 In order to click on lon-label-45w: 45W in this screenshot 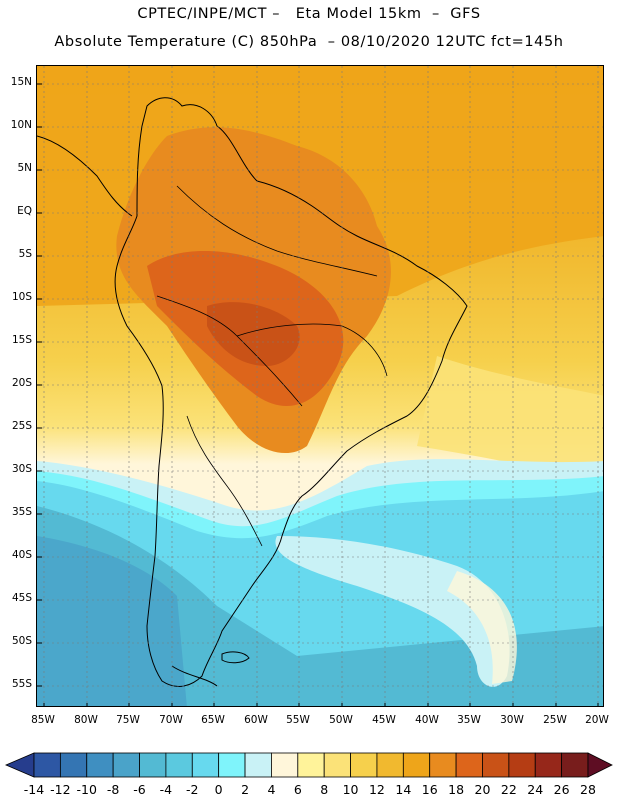, I will do `click(384, 720)`.